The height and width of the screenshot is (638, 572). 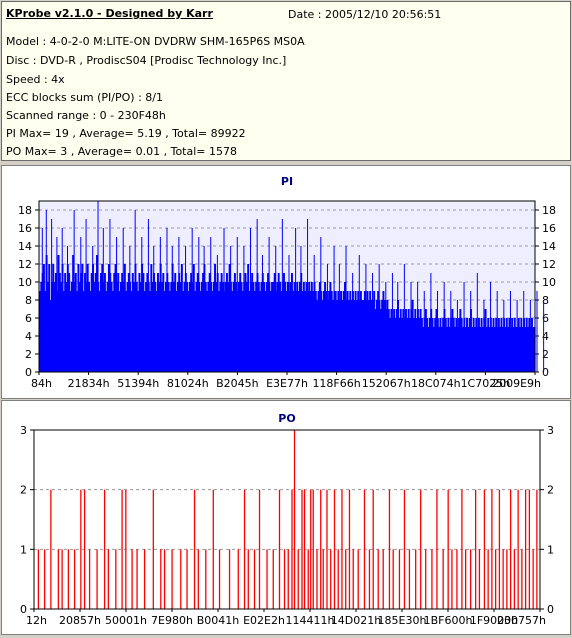 What do you see at coordinates (516, 383) in the screenshot?
I see `x-tick-label: 2009E9h` at bounding box center [516, 383].